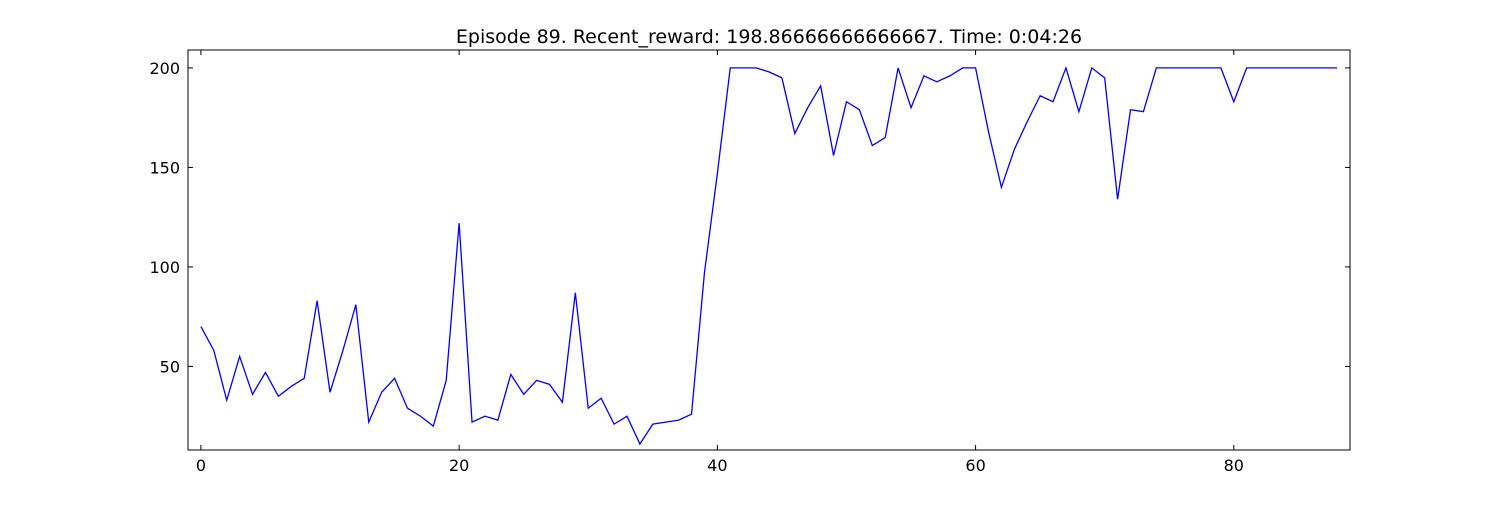 Image resolution: width=1500 pixels, height=505 pixels. Describe the element at coordinates (164, 68) in the screenshot. I see `y-tick-label: 200` at that location.